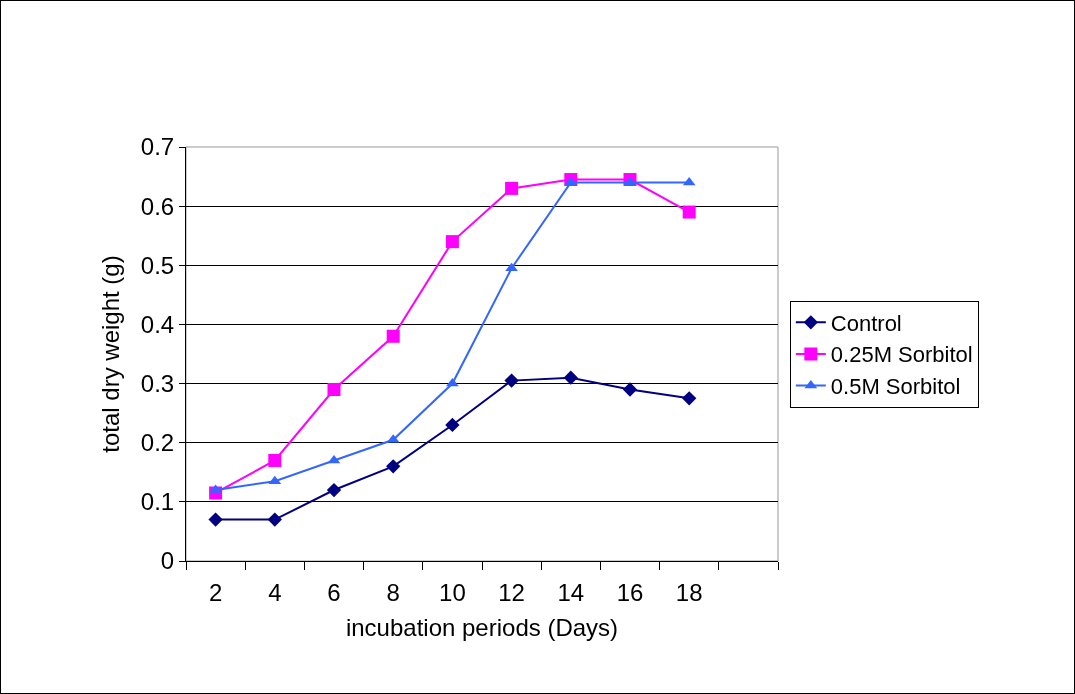 The width and height of the screenshot is (1075, 694). Describe the element at coordinates (901, 355) in the screenshot. I see `legend-label: 0.25M Sorbitol` at that location.